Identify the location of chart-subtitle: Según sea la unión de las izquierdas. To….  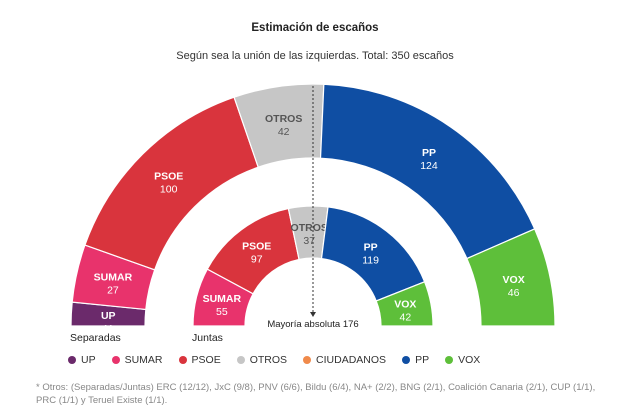
(315, 56).